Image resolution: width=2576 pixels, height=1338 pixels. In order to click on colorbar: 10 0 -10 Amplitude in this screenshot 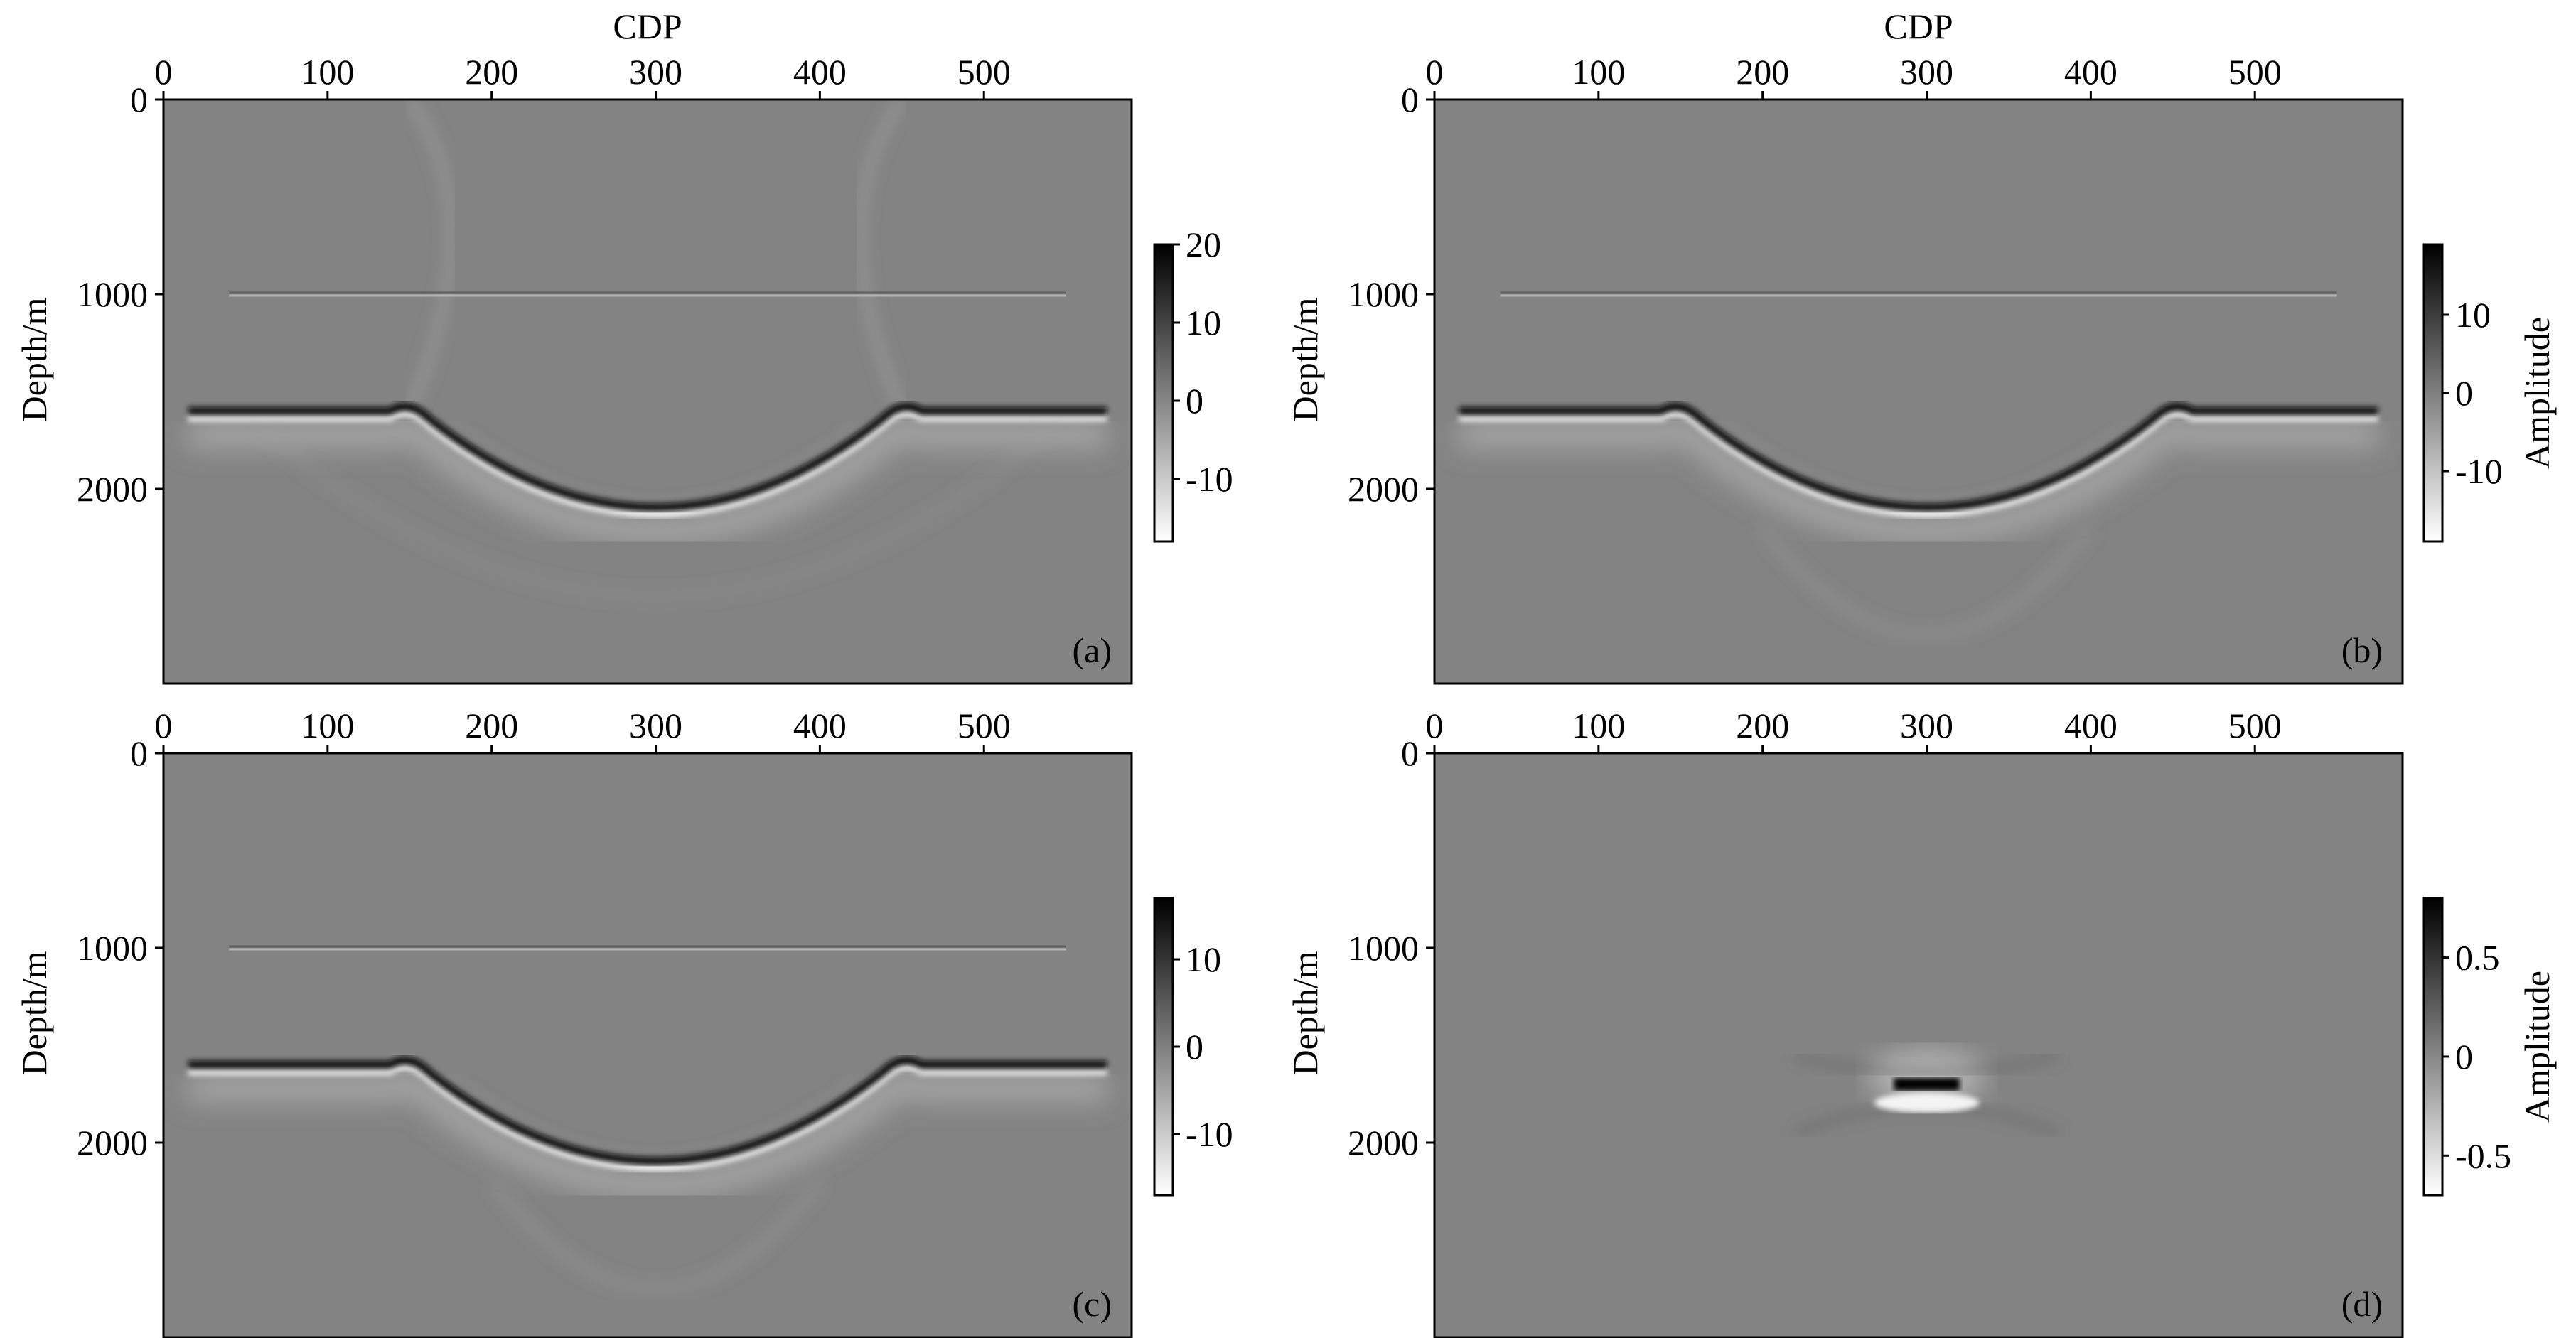, I will do `click(2489, 393)`.